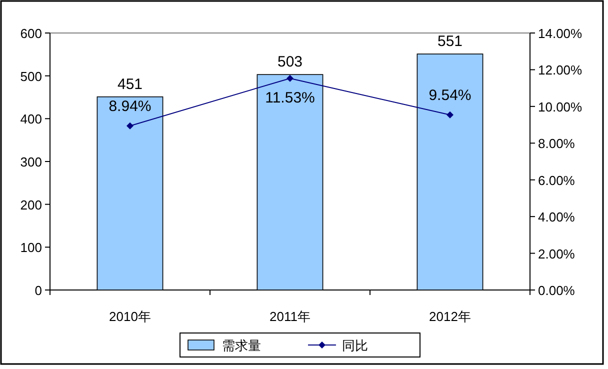 The image size is (608, 369). What do you see at coordinates (31, 119) in the screenshot?
I see `y-tick-label: 400` at bounding box center [31, 119].